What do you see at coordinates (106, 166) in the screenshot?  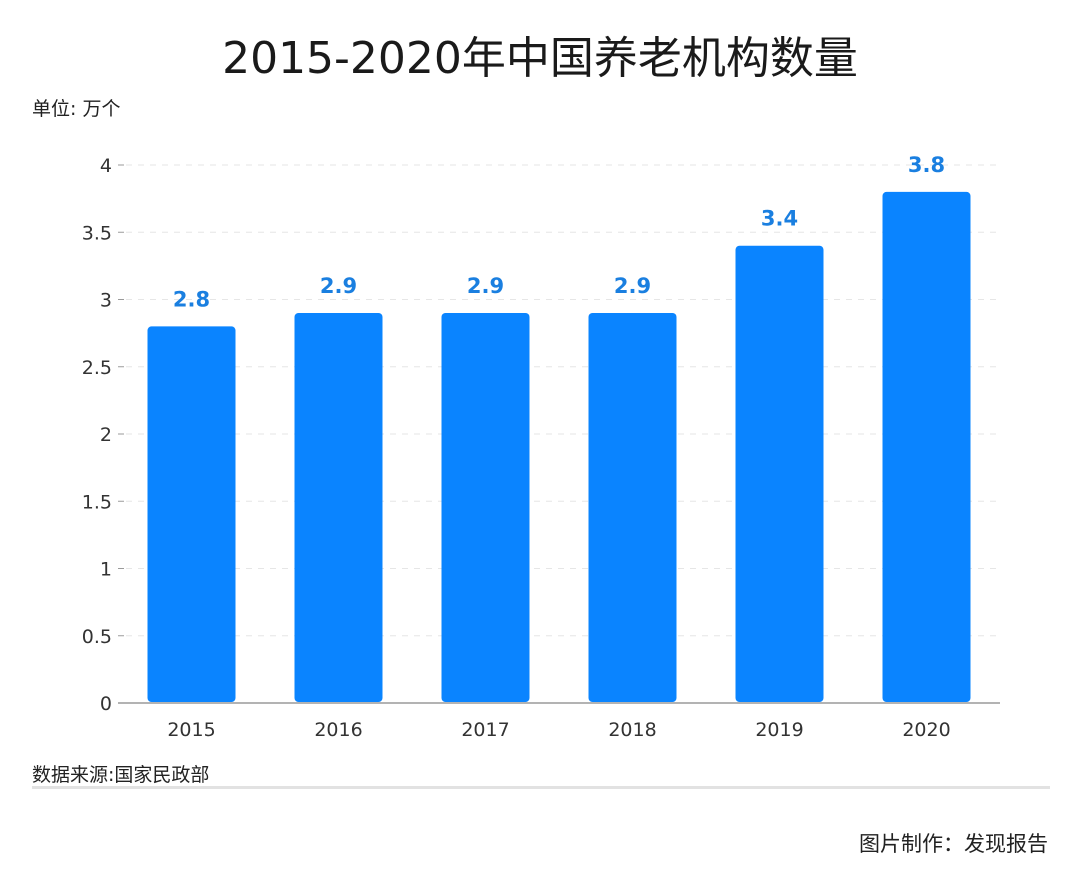 I see `y-tick-label: 4` at bounding box center [106, 166].